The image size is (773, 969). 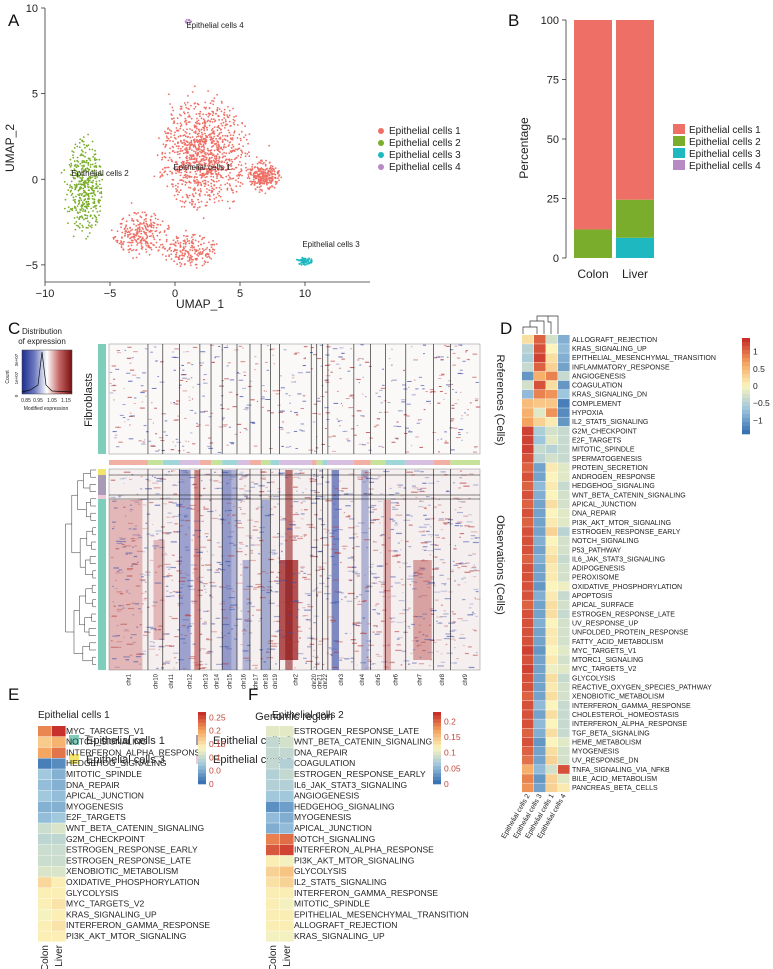 I want to click on cluster-label-1: Epithelial cells 1, so click(x=202, y=167).